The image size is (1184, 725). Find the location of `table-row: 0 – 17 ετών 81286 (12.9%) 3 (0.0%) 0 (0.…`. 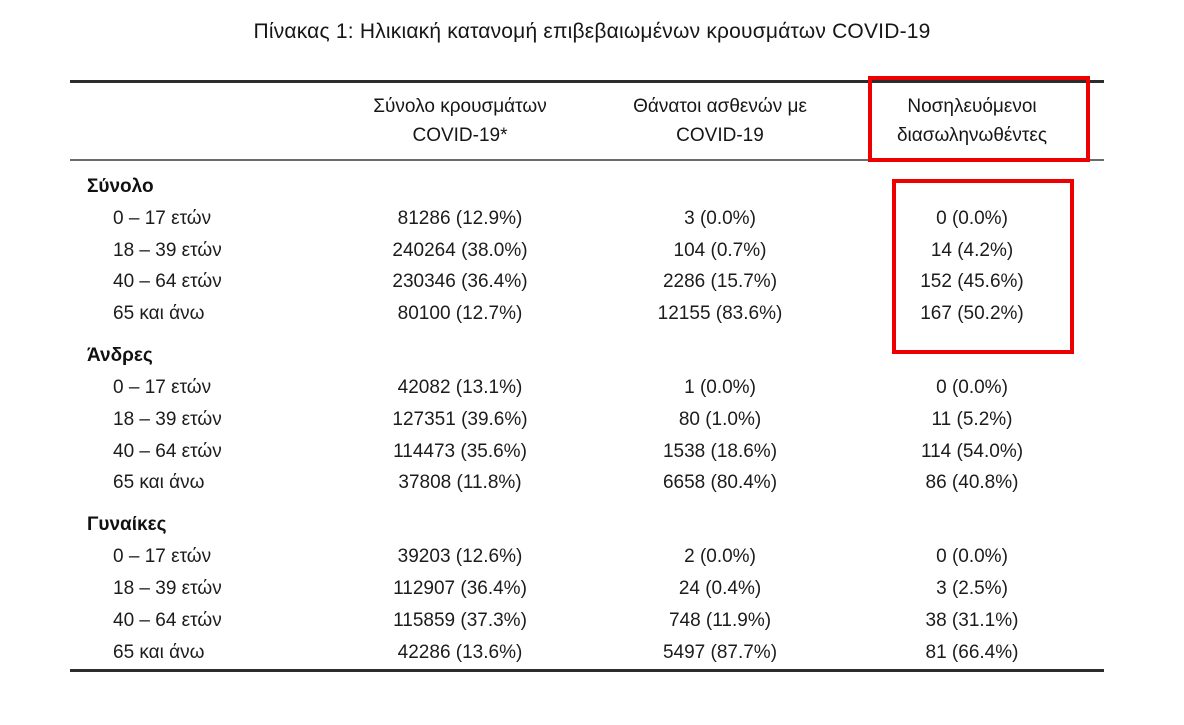

table-row: 0 – 17 ετών 81286 (12.9%) 3 (0.0%) 0 (0.… is located at coordinates (587, 219).